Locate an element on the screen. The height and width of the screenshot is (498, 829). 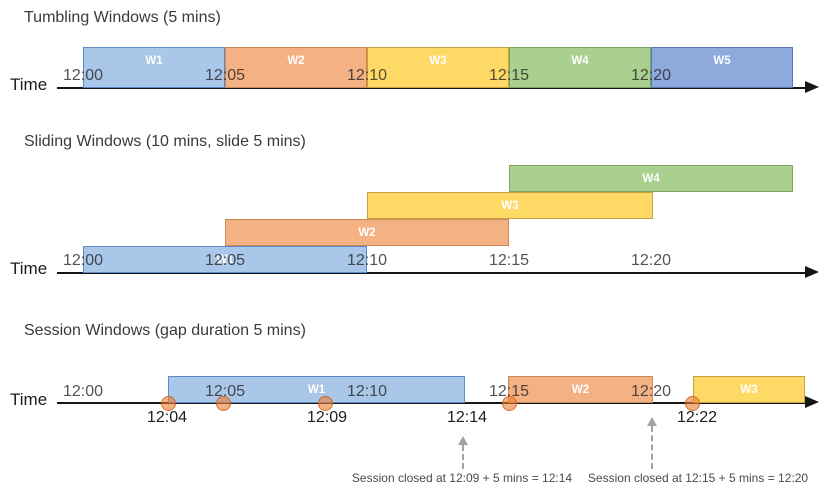
session-window-w2: W2 is located at coordinates (580, 389).